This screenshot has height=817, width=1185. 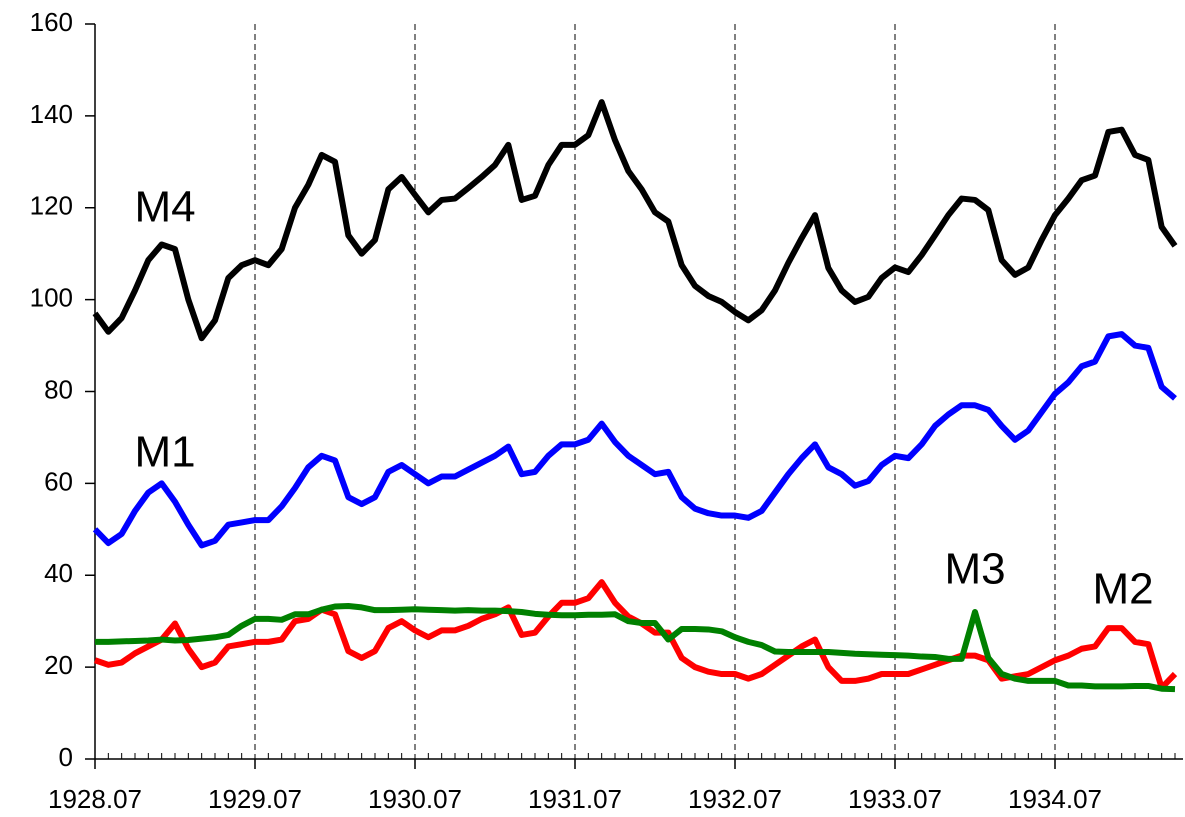 I want to click on x-tick-label: 1931.07, so click(x=575, y=799).